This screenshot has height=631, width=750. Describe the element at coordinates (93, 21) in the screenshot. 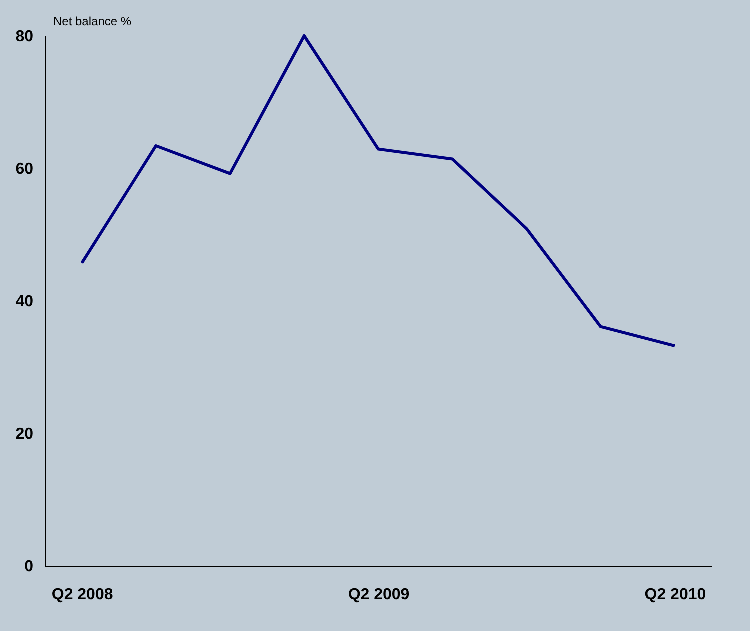

I see `y-axis-title: Net balance %` at that location.